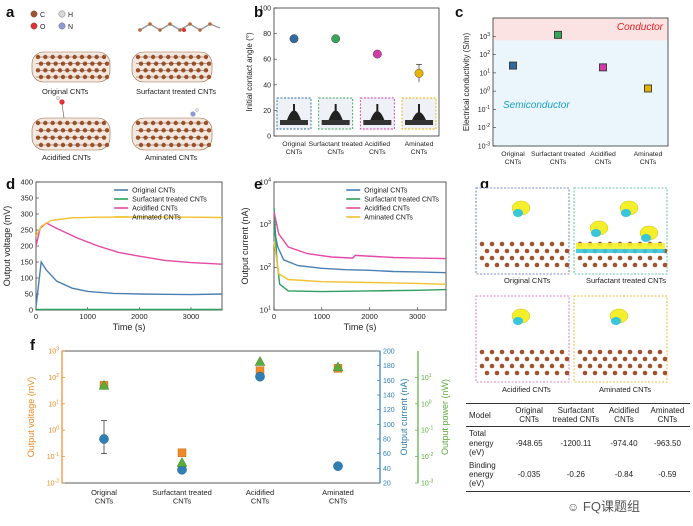  I want to click on y-tick-label: 80, so click(267, 34).